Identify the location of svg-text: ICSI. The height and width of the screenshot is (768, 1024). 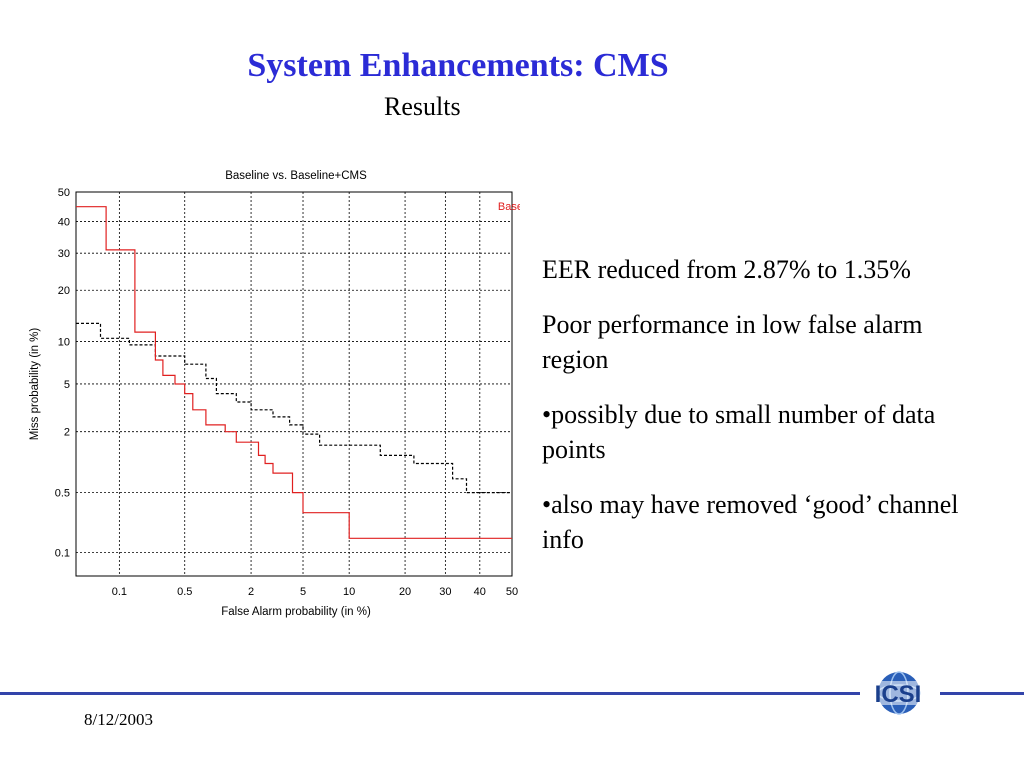
(898, 694).